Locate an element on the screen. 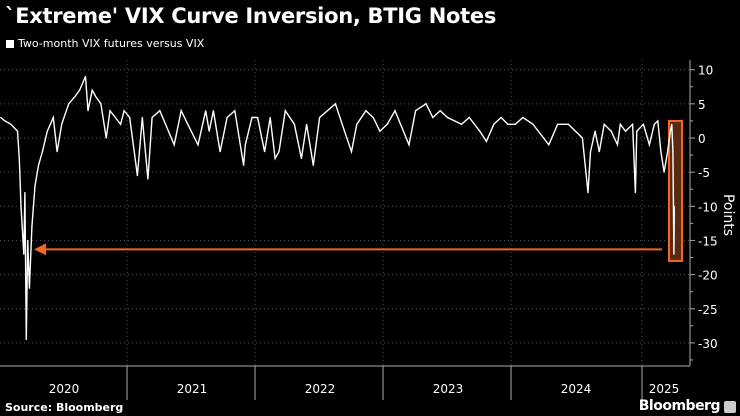  legend-label: Two-month VIX futures versus VIX is located at coordinates (111, 43).